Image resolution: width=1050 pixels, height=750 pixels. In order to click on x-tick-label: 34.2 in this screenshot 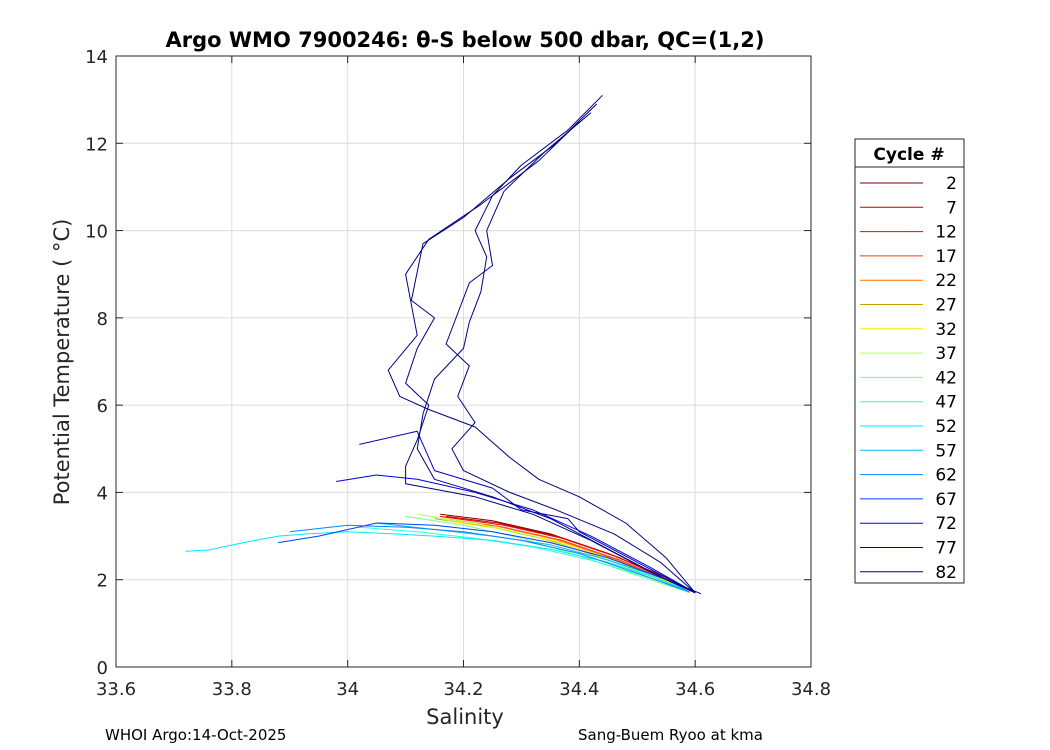, I will do `click(463, 689)`.